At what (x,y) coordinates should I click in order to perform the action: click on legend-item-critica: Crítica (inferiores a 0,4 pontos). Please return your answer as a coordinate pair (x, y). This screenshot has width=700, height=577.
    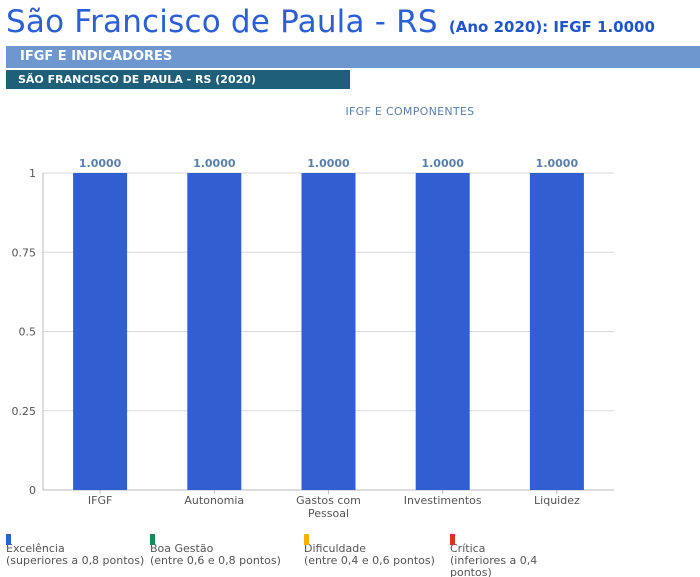
    Looking at the image, I should click on (505, 554).